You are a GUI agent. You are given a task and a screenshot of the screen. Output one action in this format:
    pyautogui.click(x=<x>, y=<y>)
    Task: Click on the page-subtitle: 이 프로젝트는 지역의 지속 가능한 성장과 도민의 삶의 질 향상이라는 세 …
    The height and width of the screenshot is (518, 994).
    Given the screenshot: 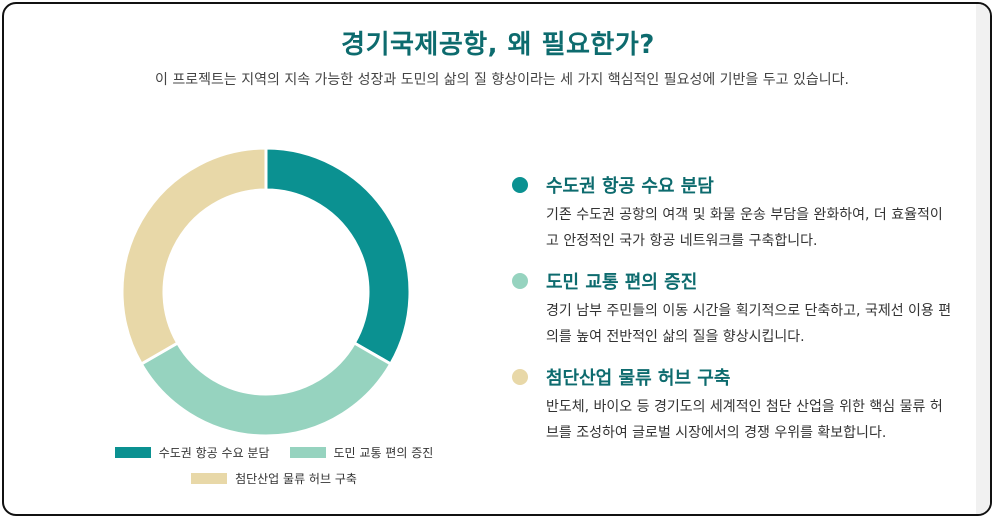 What is the action you would take?
    pyautogui.click(x=502, y=80)
    